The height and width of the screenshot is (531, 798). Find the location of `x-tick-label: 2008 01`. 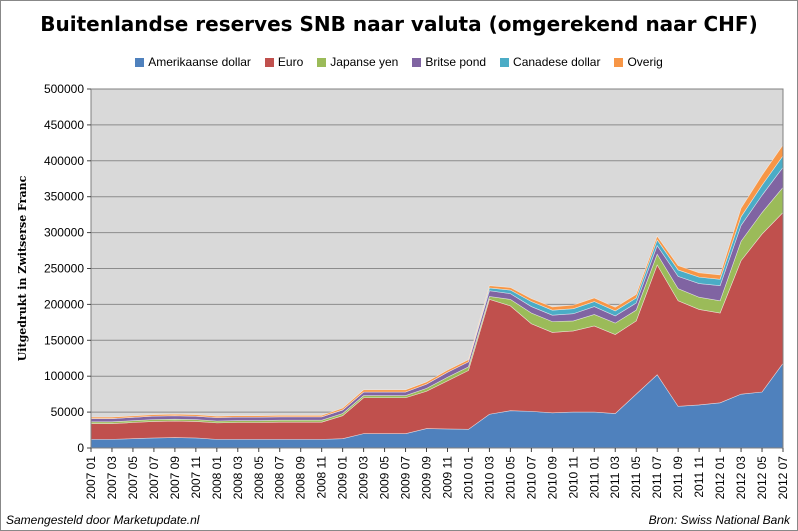

x-tick-label: 2008 01 is located at coordinates (217, 478).